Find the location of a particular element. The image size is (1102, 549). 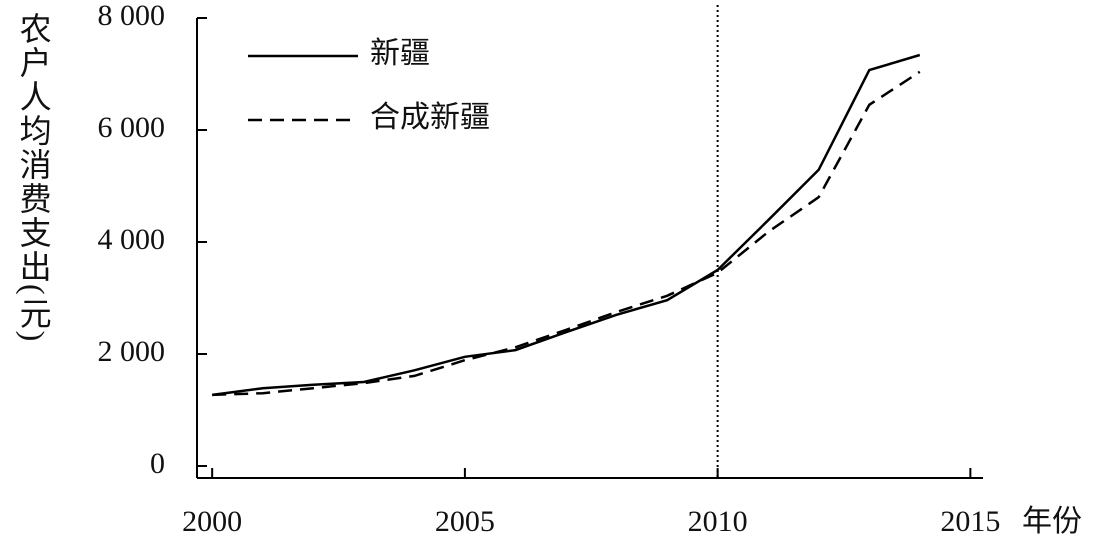

y-tick-label: 4 000 is located at coordinates (132, 239).